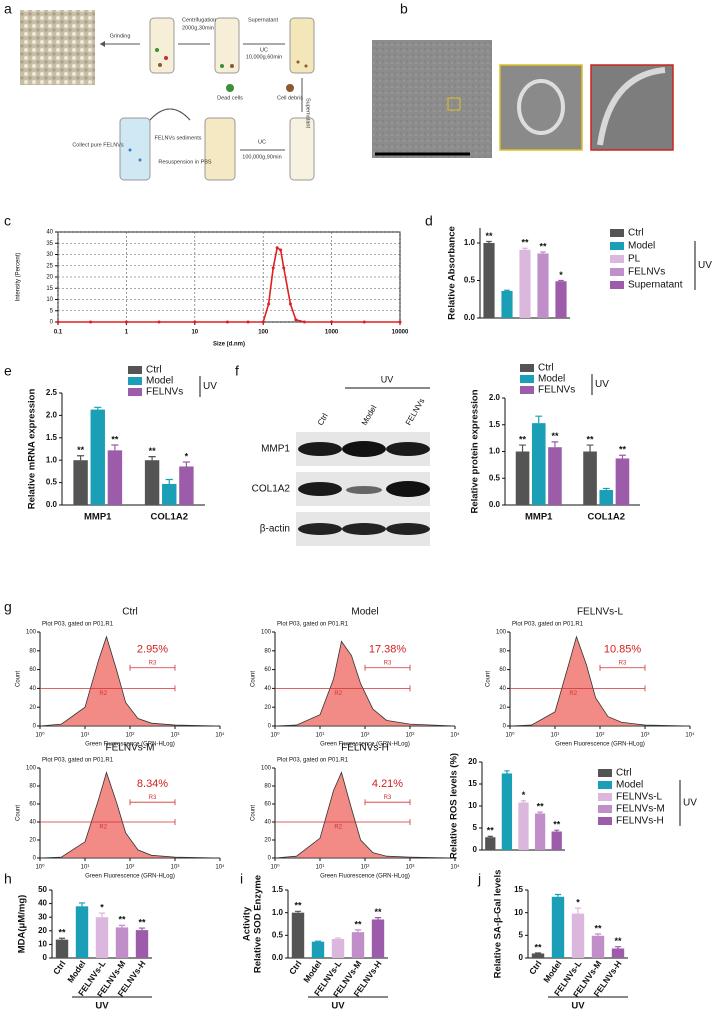  Describe the element at coordinates (410, 868) in the screenshot. I see `x-tick-label: 10³` at that location.